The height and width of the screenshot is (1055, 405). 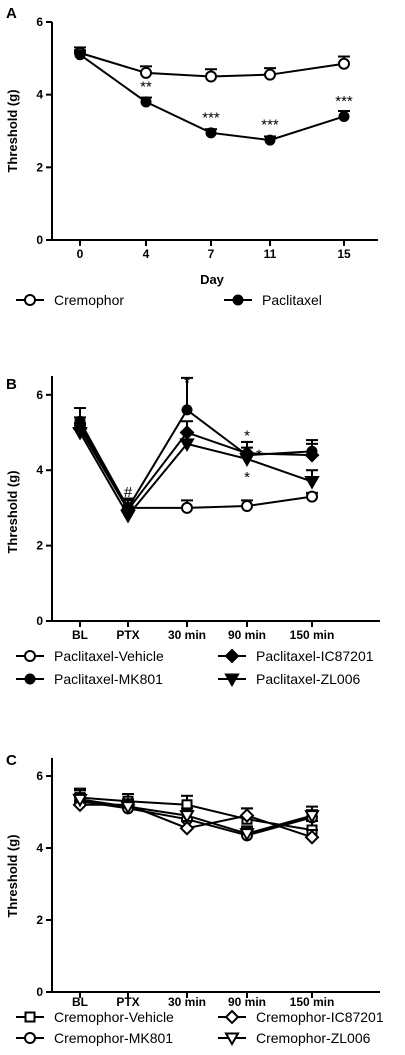 I want to click on x-tick-label: 11, so click(x=270, y=254).